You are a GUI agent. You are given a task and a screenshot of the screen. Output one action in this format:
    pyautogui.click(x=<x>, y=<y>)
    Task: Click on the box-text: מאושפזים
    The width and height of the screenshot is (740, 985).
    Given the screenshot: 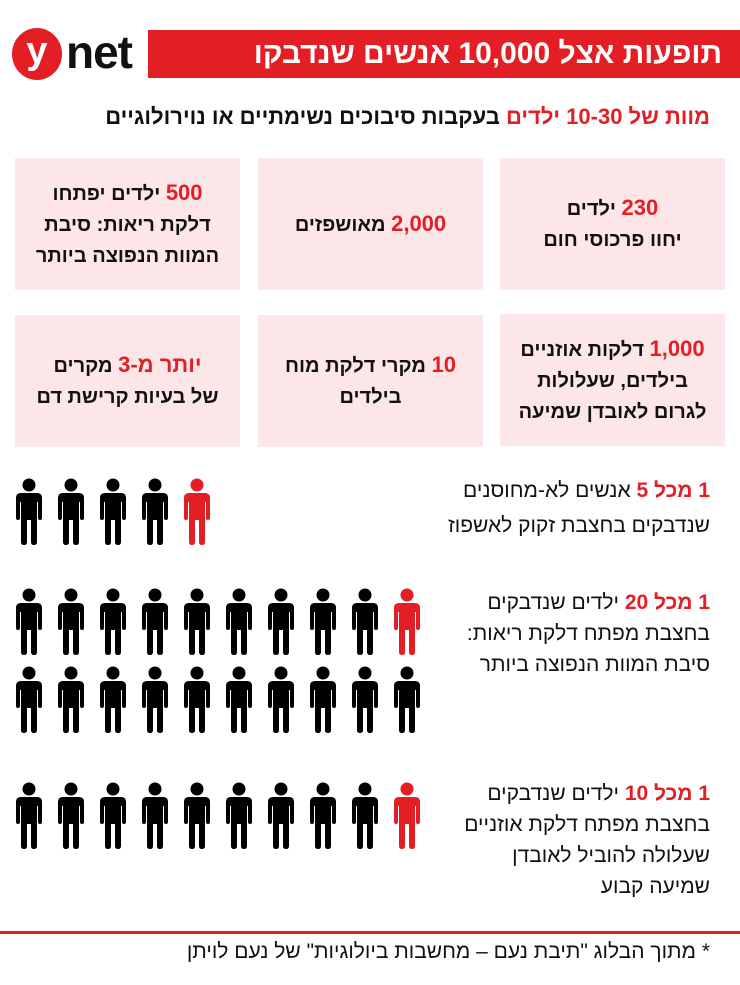 What is the action you would take?
    pyautogui.click(x=343, y=224)
    